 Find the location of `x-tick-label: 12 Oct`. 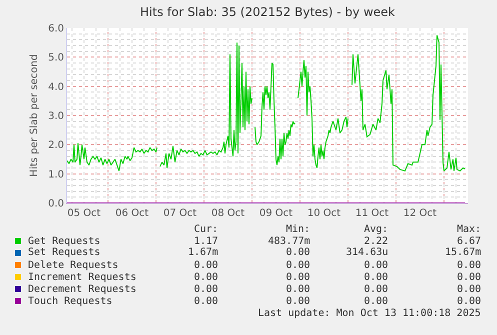

x-tick-label: 12 Oct is located at coordinates (420, 213).